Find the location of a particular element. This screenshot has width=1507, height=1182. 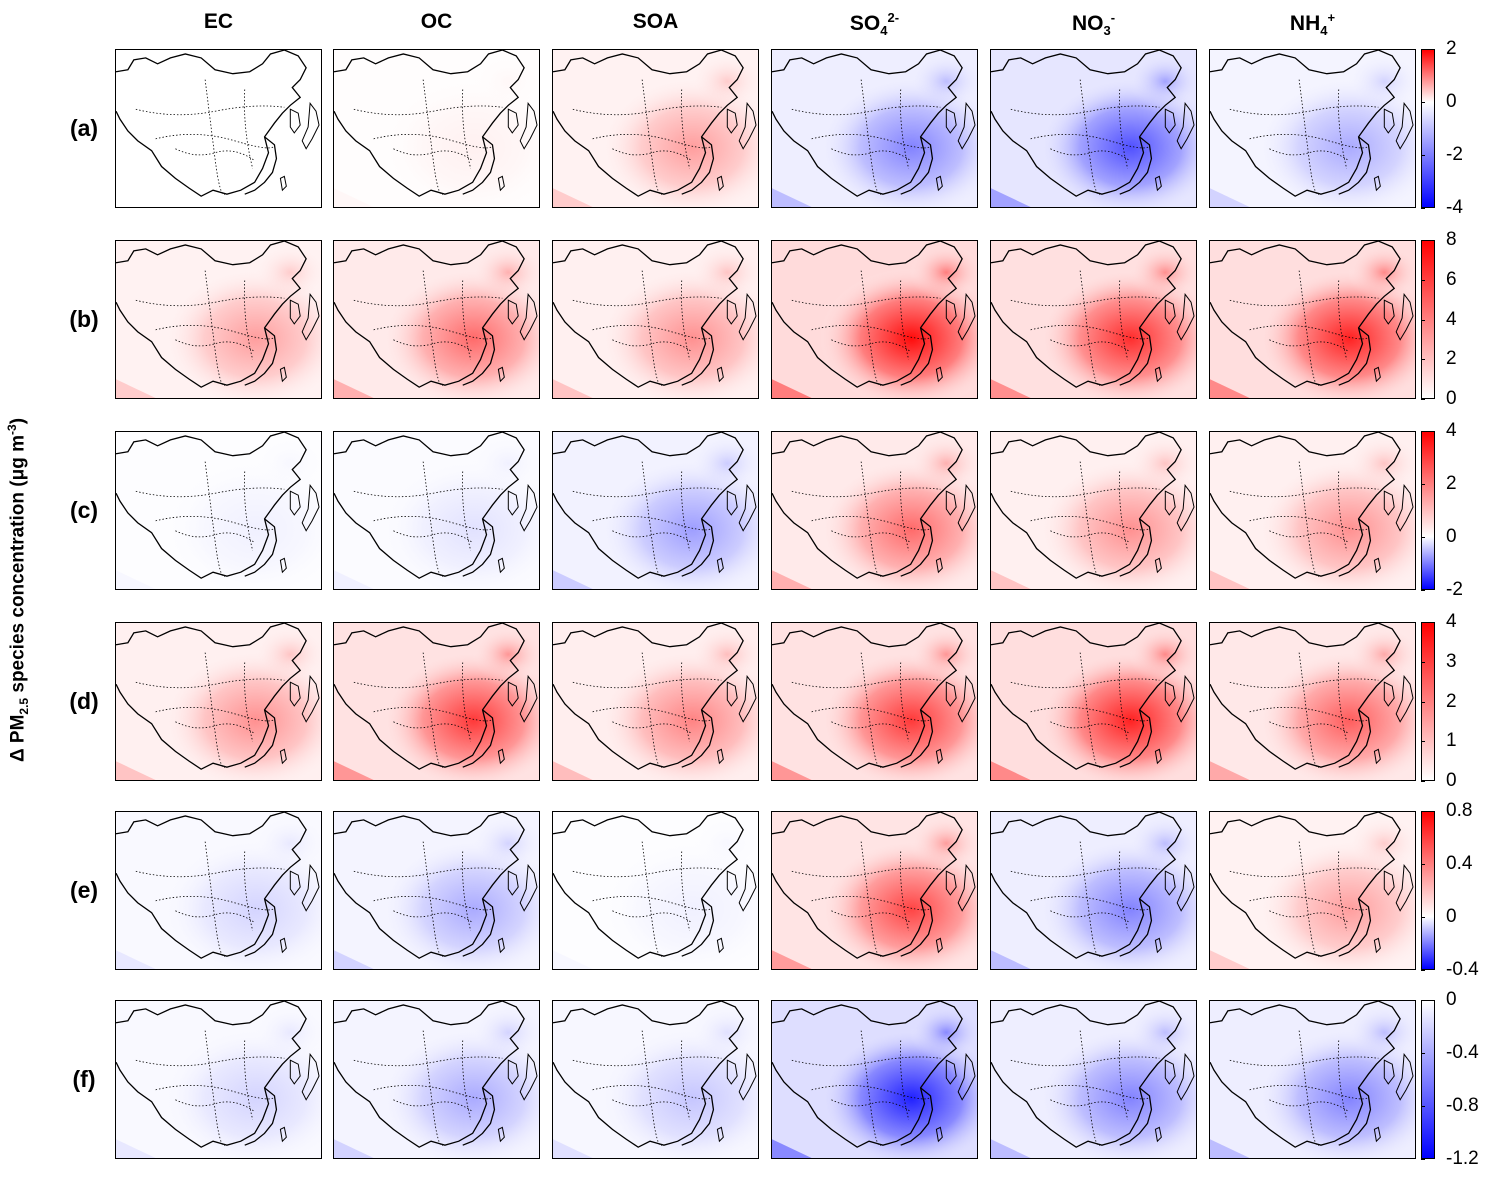

colorbar-tick-label: 0.4 is located at coordinates (1459, 863).